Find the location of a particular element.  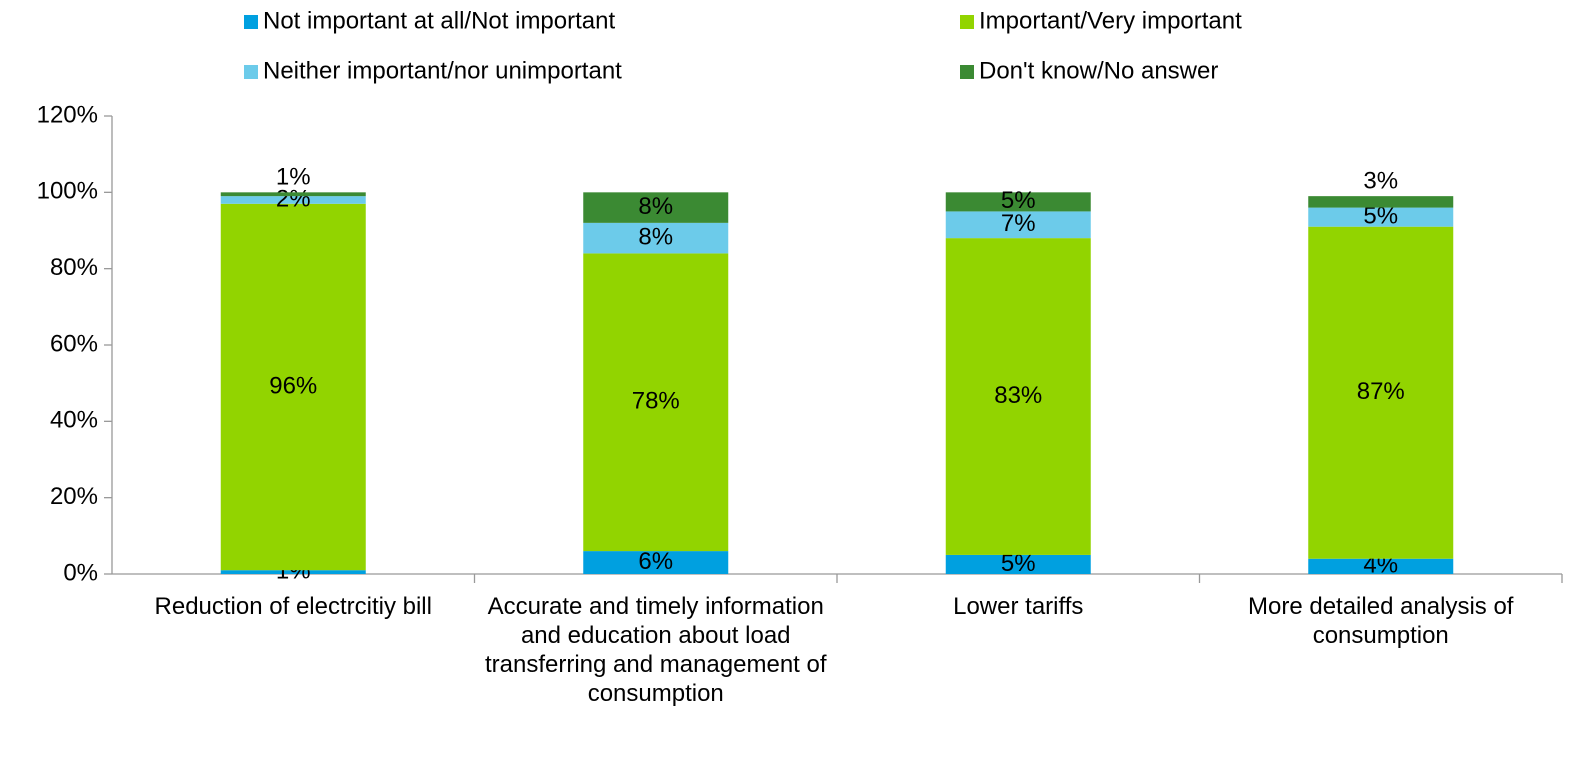

legend-label: Neither important/nor unimportant is located at coordinates (442, 70).